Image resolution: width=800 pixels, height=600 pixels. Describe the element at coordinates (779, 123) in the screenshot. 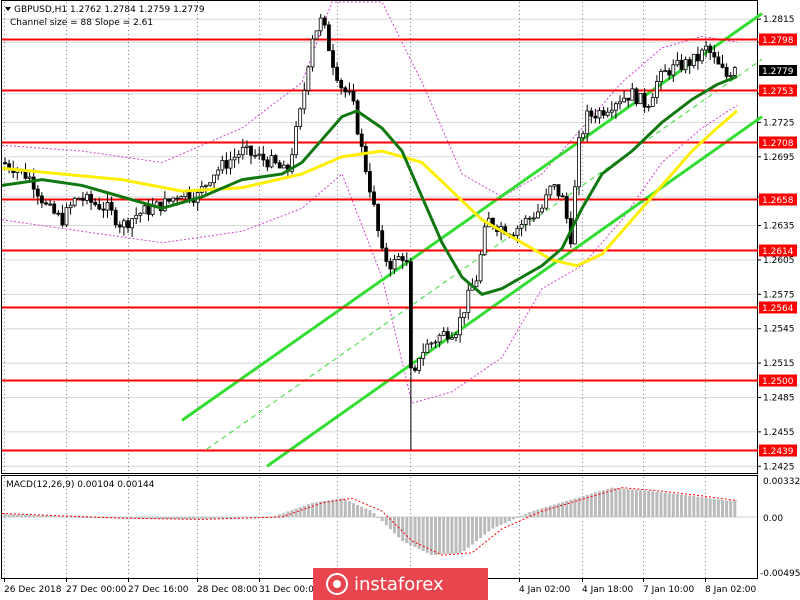

I see `y-tick-label-3: 1.2725` at that location.